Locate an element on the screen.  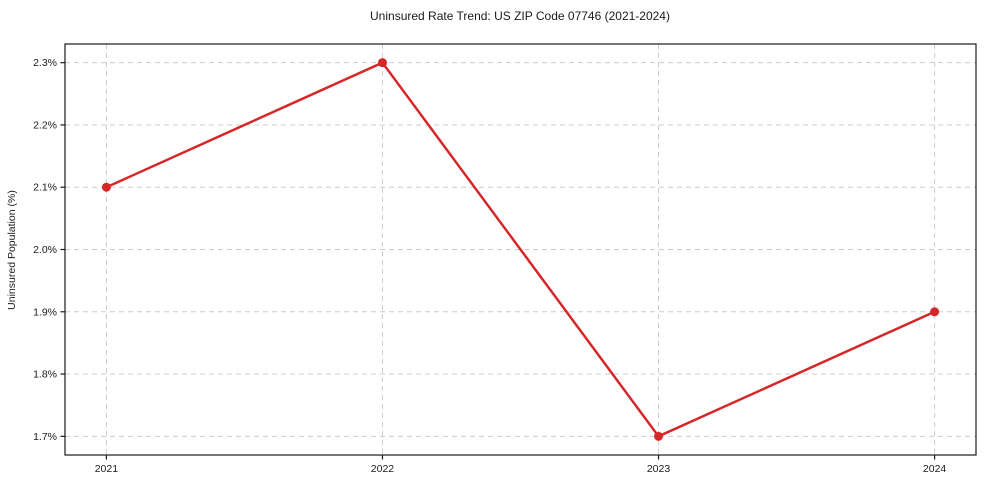
x-tick-label: 2024 is located at coordinates (935, 469).